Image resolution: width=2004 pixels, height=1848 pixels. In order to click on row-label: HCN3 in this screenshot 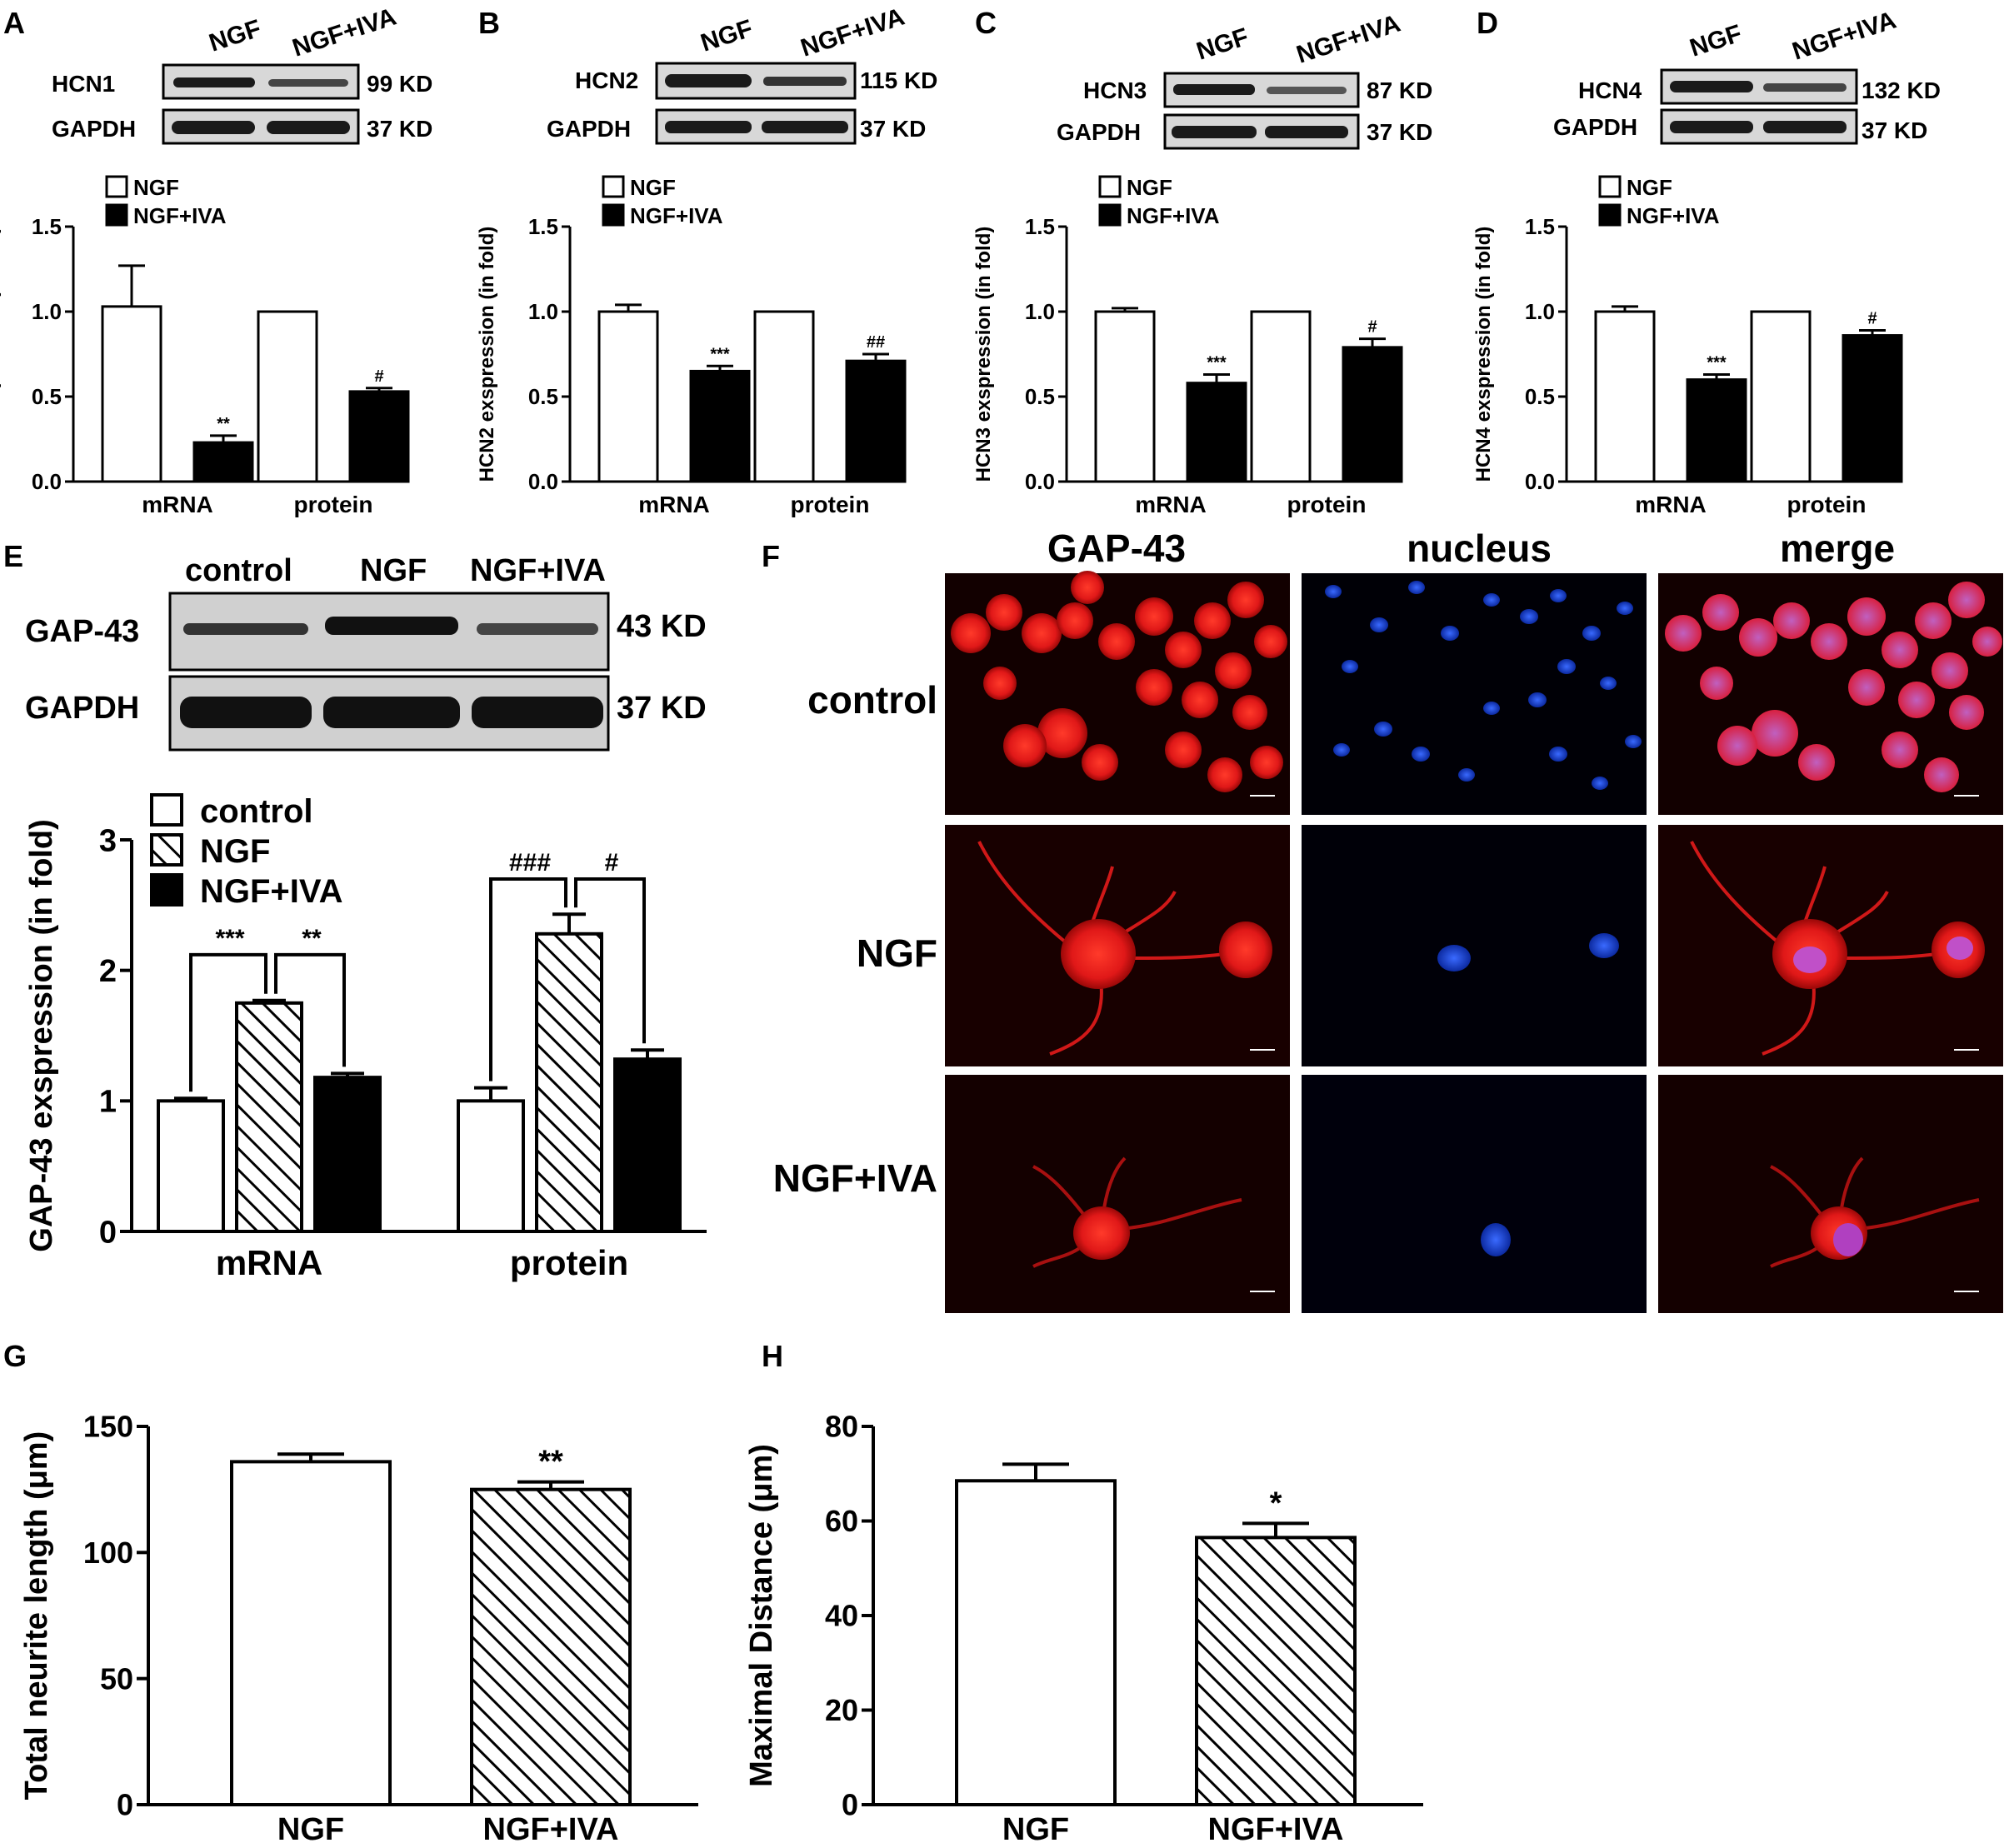, I will do `click(1115, 90)`.